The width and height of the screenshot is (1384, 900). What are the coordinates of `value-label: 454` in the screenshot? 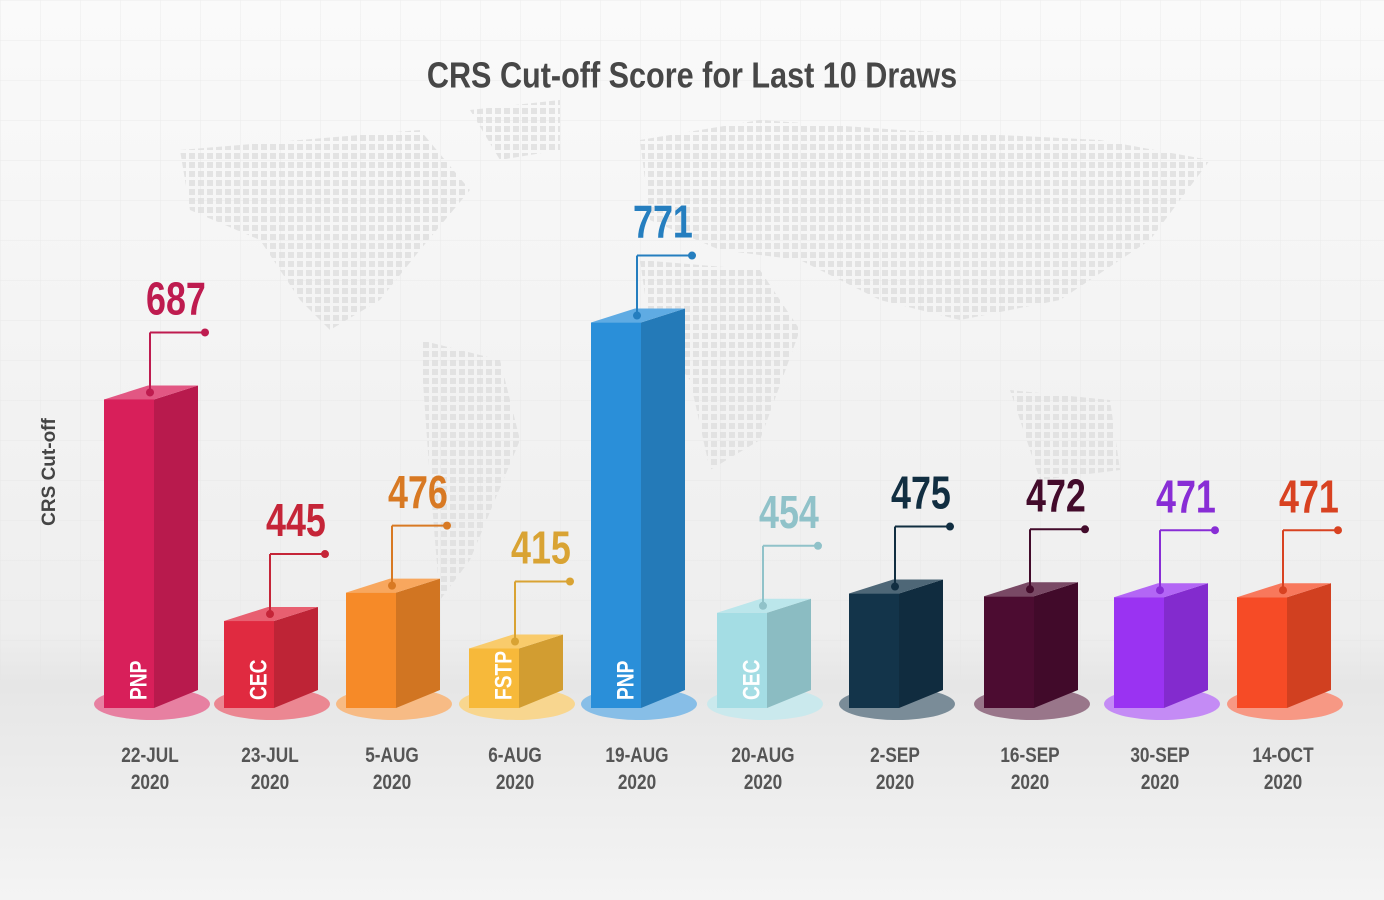 It's located at (789, 512).